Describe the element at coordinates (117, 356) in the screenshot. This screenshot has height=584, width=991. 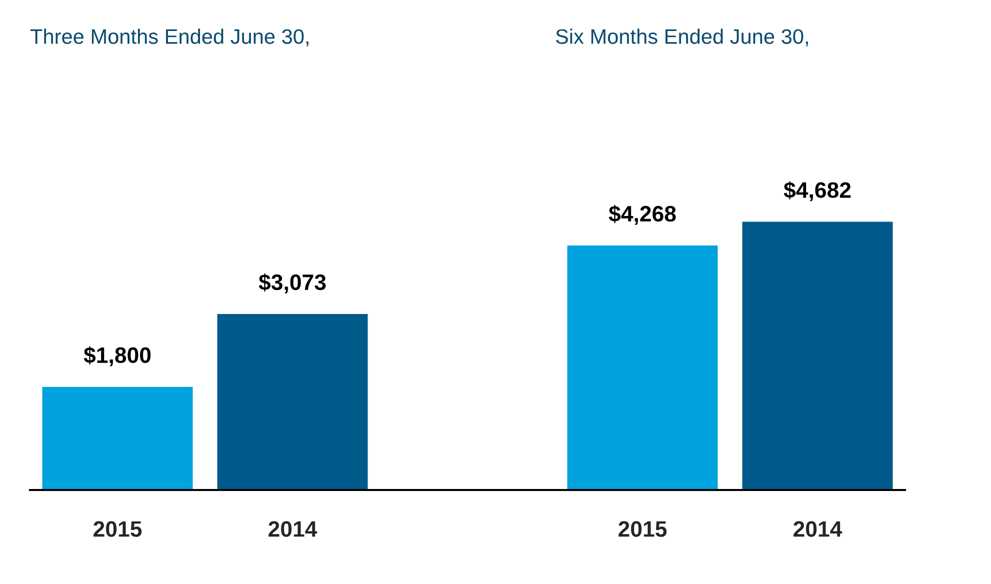
I see `data-label: $1,800` at that location.